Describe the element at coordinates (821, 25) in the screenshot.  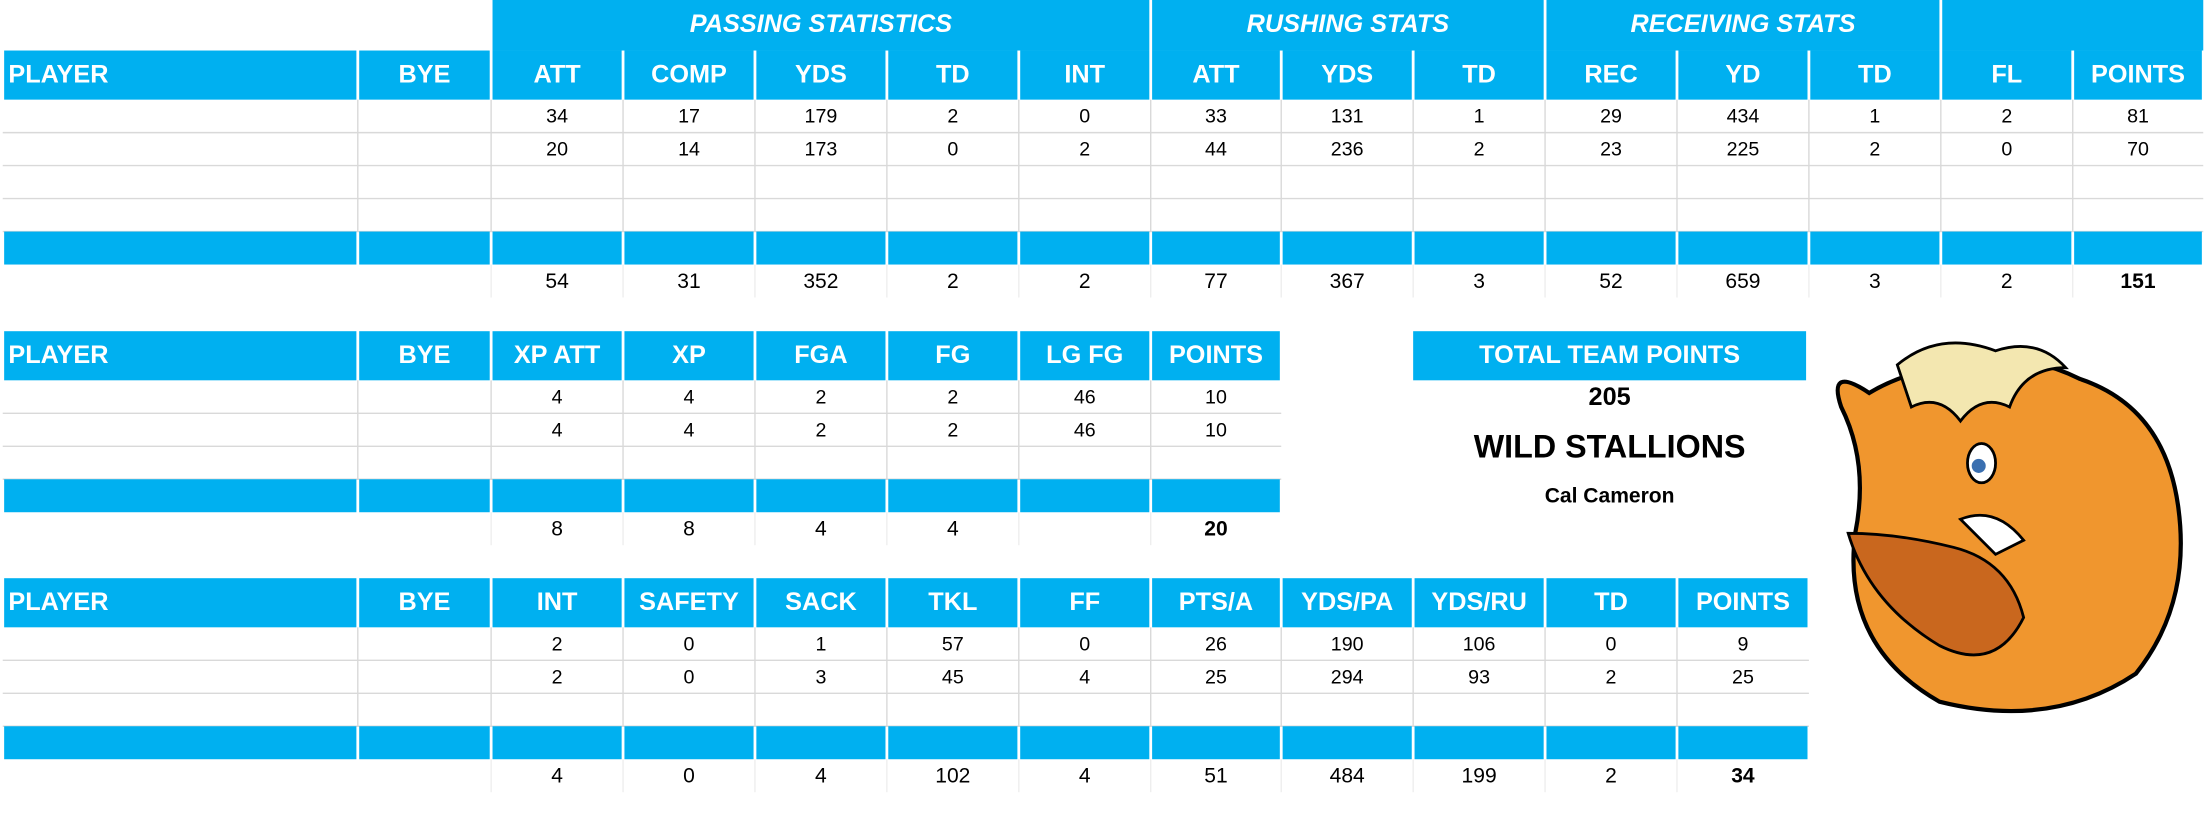
I see `group-header-cell` at that location.